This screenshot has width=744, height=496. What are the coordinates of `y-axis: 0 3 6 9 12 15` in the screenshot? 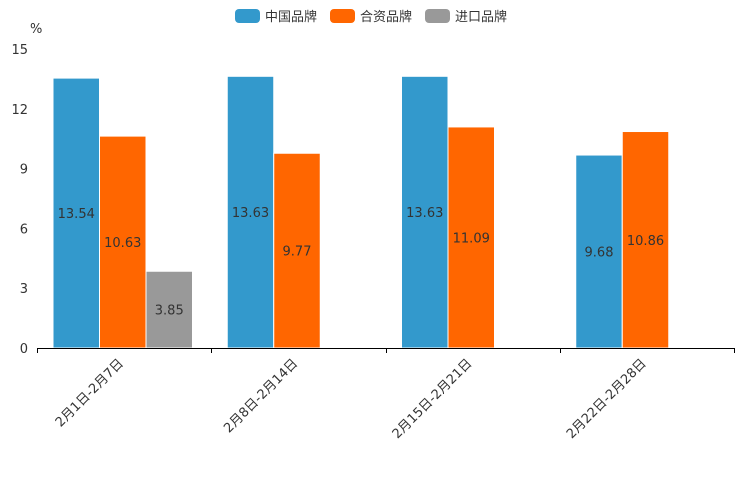 It's located at (19, 200).